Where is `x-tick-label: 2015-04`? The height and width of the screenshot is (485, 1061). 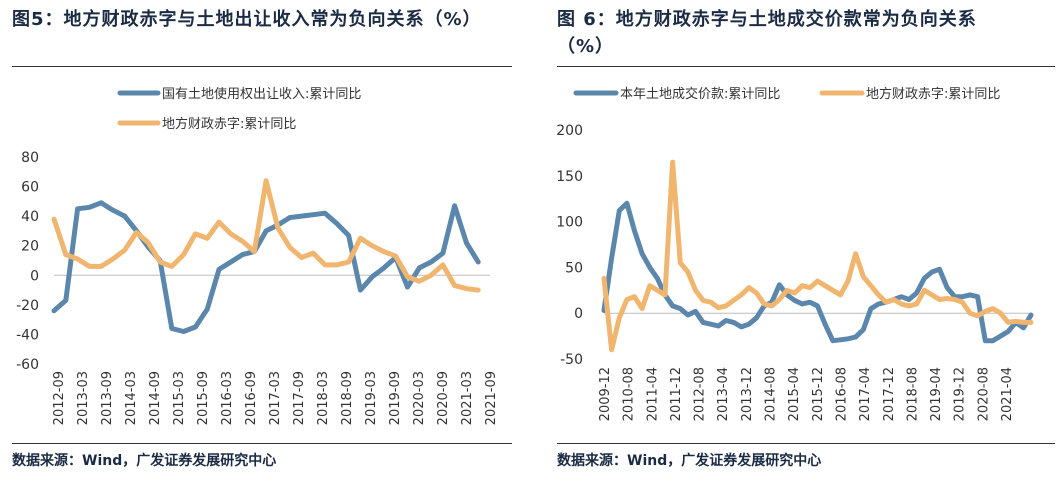
x-tick-label: 2015-04 is located at coordinates (794, 394).